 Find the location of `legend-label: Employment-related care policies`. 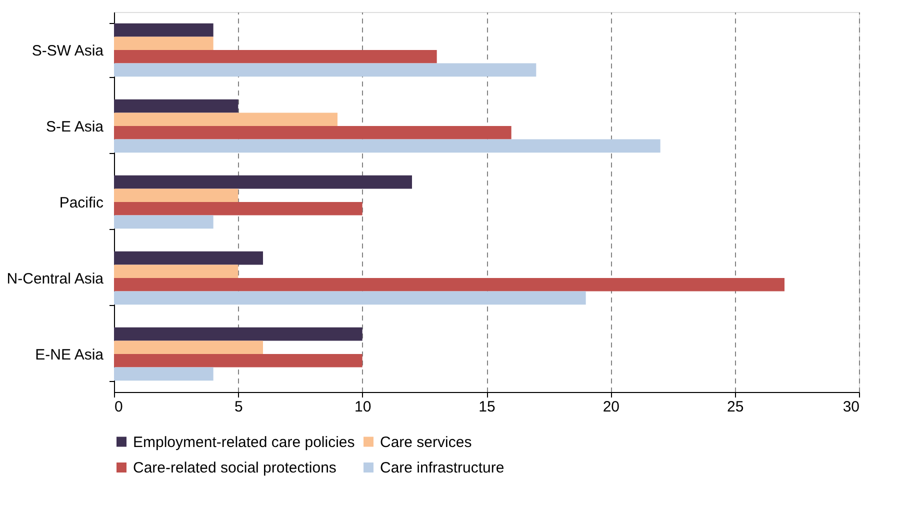

legend-label: Employment-related care policies is located at coordinates (244, 442).